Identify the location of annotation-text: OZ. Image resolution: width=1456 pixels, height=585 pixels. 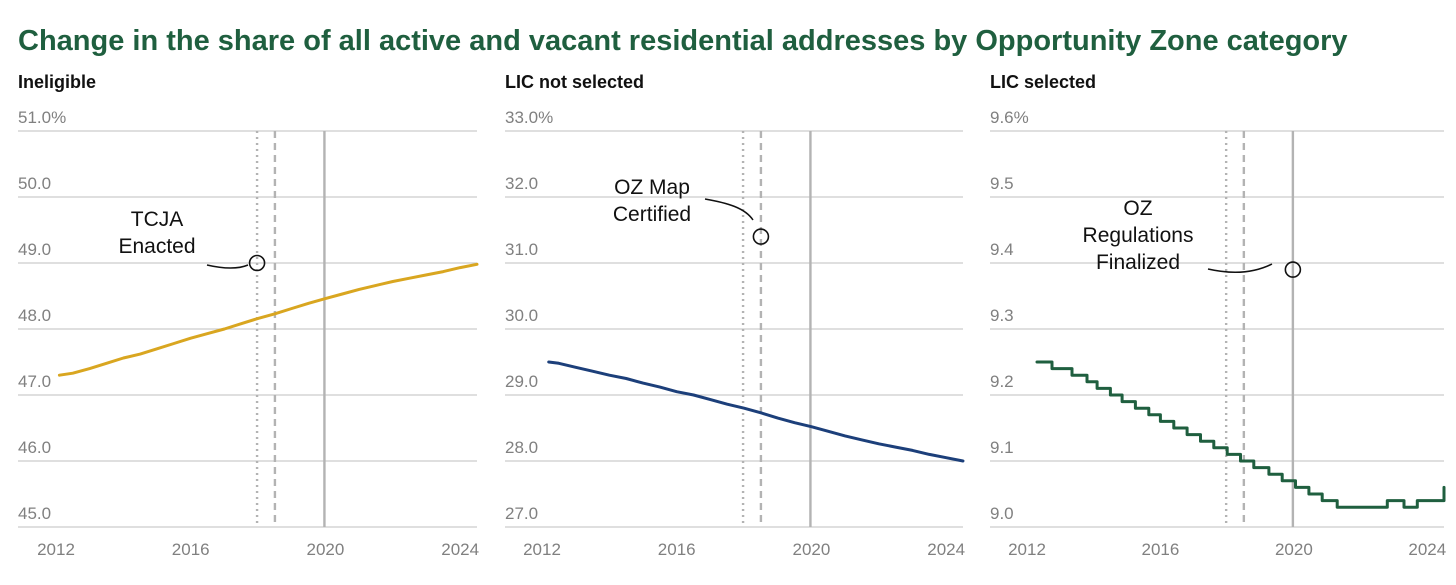
(1137, 208).